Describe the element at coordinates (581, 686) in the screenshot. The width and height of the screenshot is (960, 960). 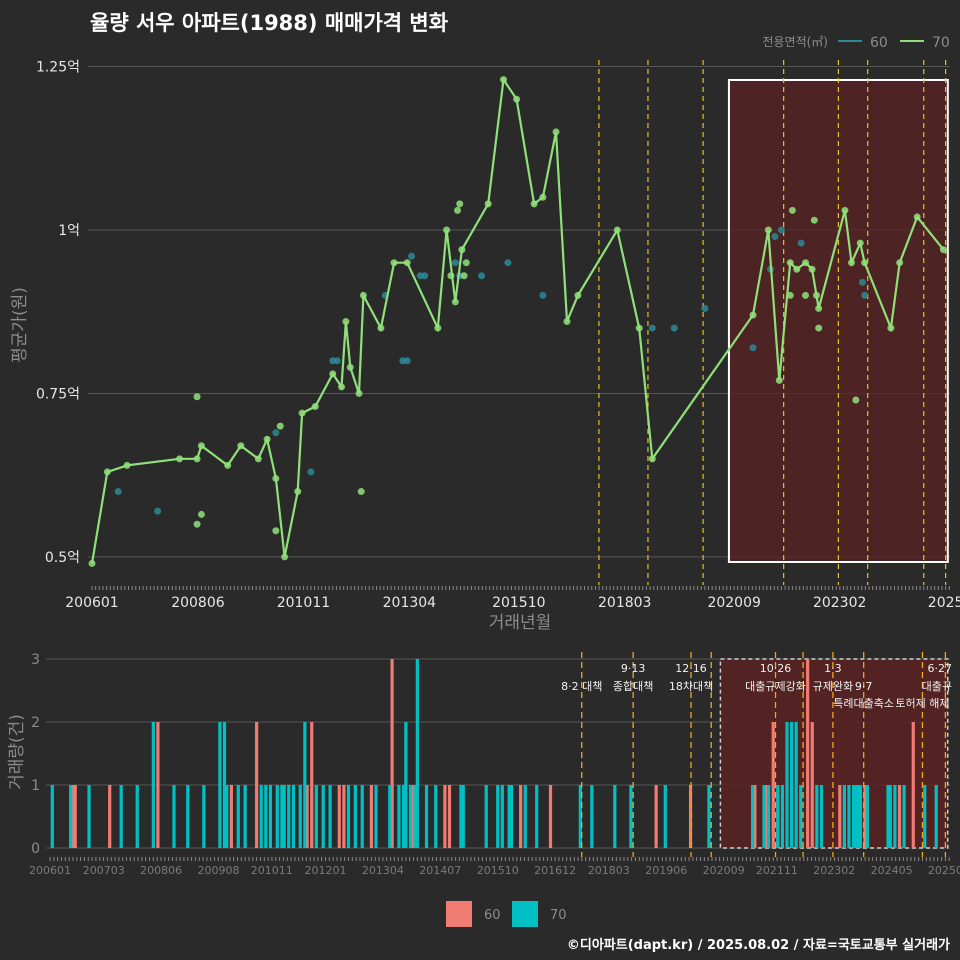
I see `policy-annotation: 8·2 대책` at that location.